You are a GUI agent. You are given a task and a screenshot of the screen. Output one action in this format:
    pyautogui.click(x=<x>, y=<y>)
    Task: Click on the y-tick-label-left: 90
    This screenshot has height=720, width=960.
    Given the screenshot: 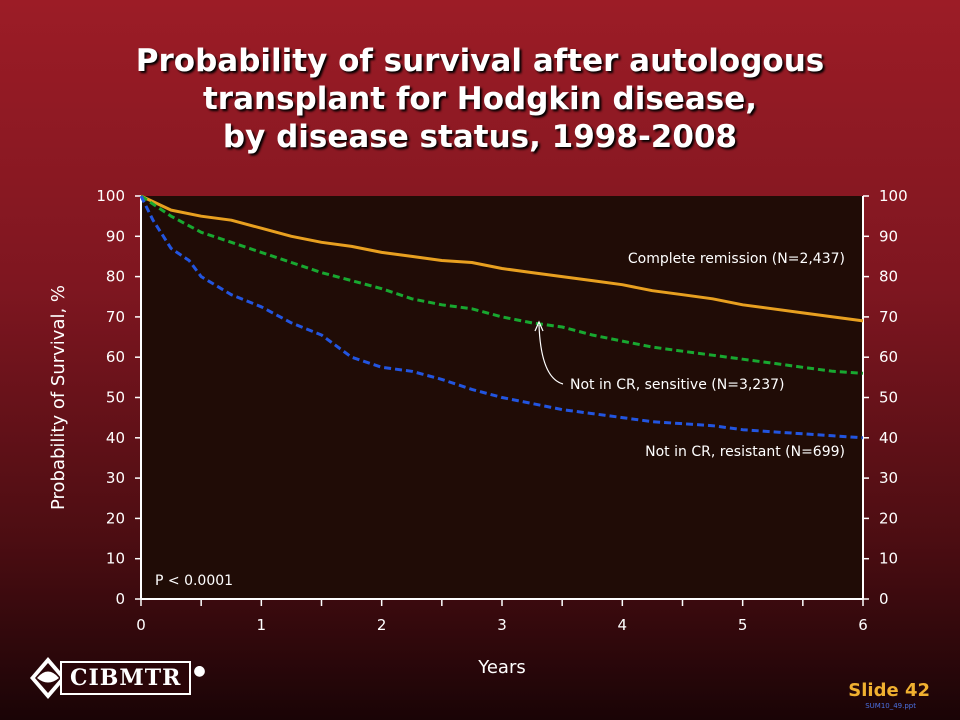 What is the action you would take?
    pyautogui.click(x=115, y=236)
    